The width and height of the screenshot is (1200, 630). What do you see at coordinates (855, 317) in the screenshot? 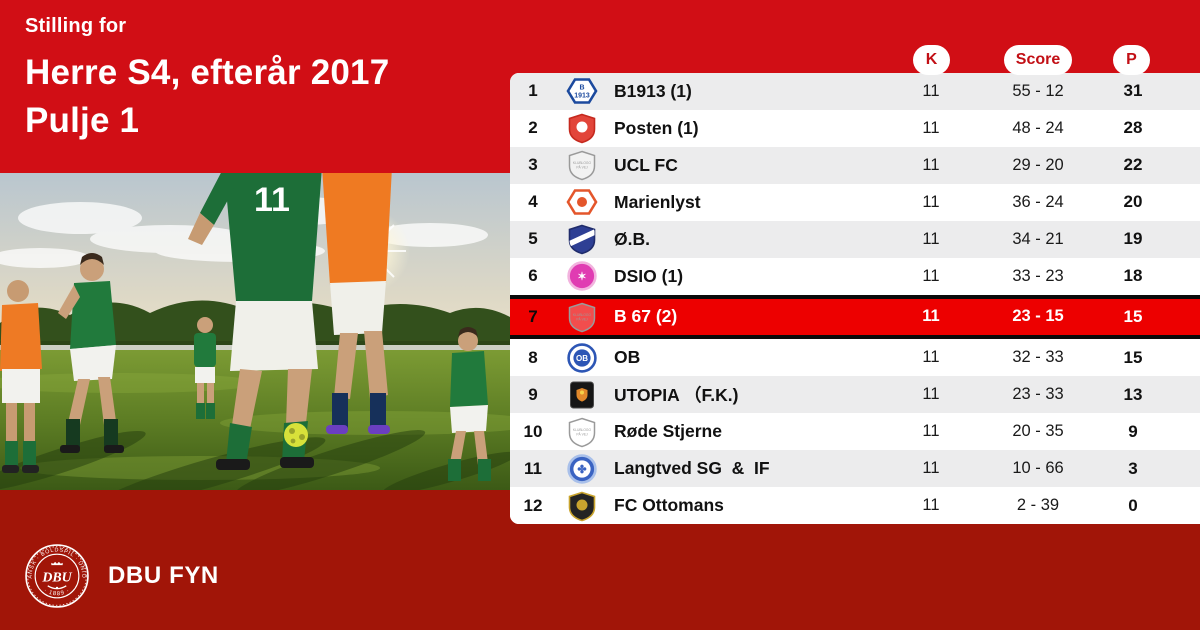
I see `table-row: 7 KLUBLOGO PÅ VEJ B 67 (2) 11 23 - 15 15` at bounding box center [855, 317].